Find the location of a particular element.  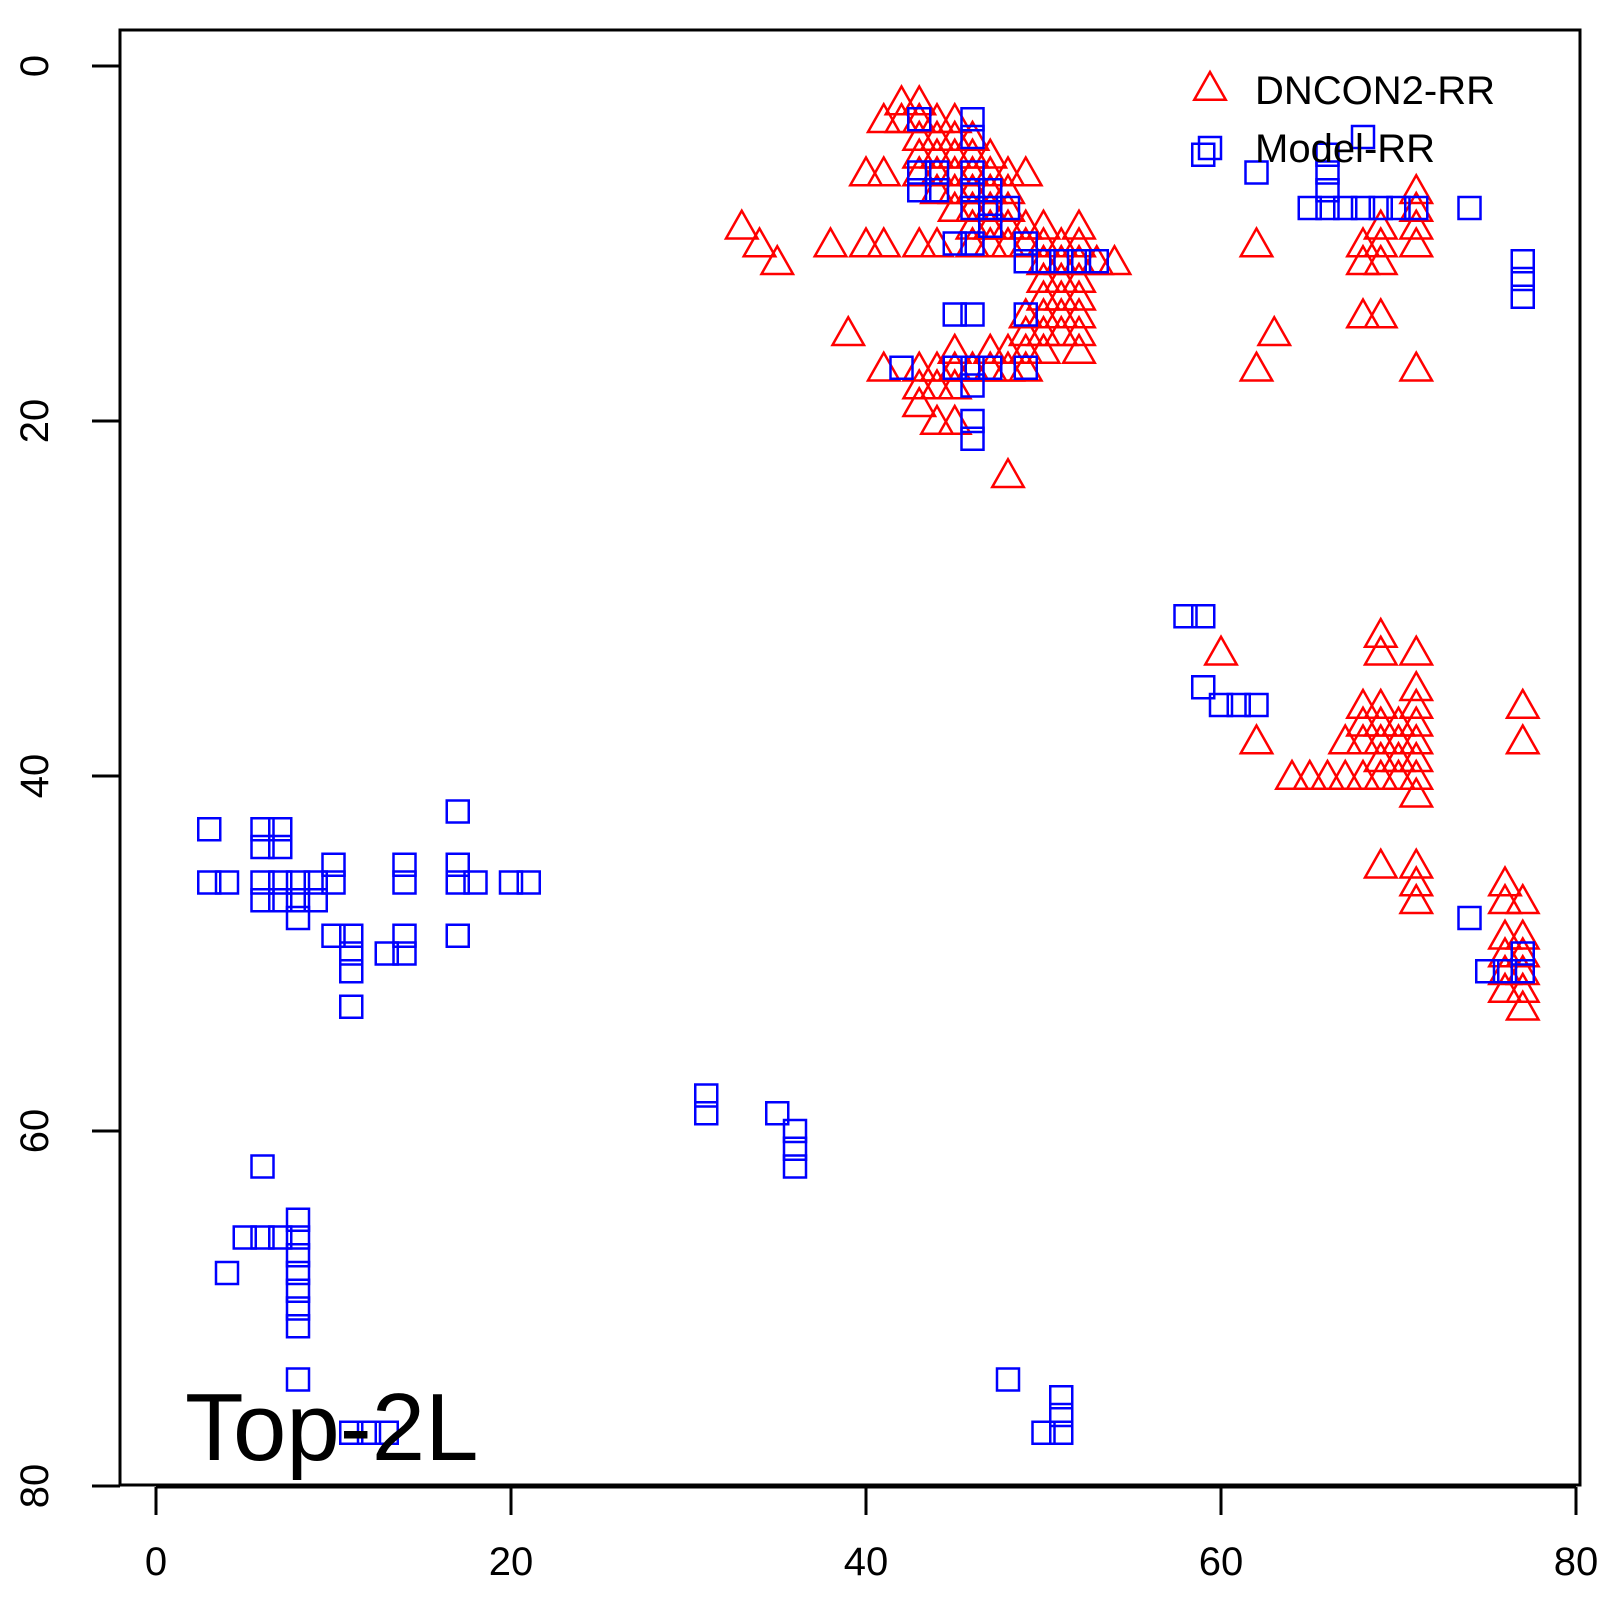

legend-triangle-icon is located at coordinates (1210, 85).